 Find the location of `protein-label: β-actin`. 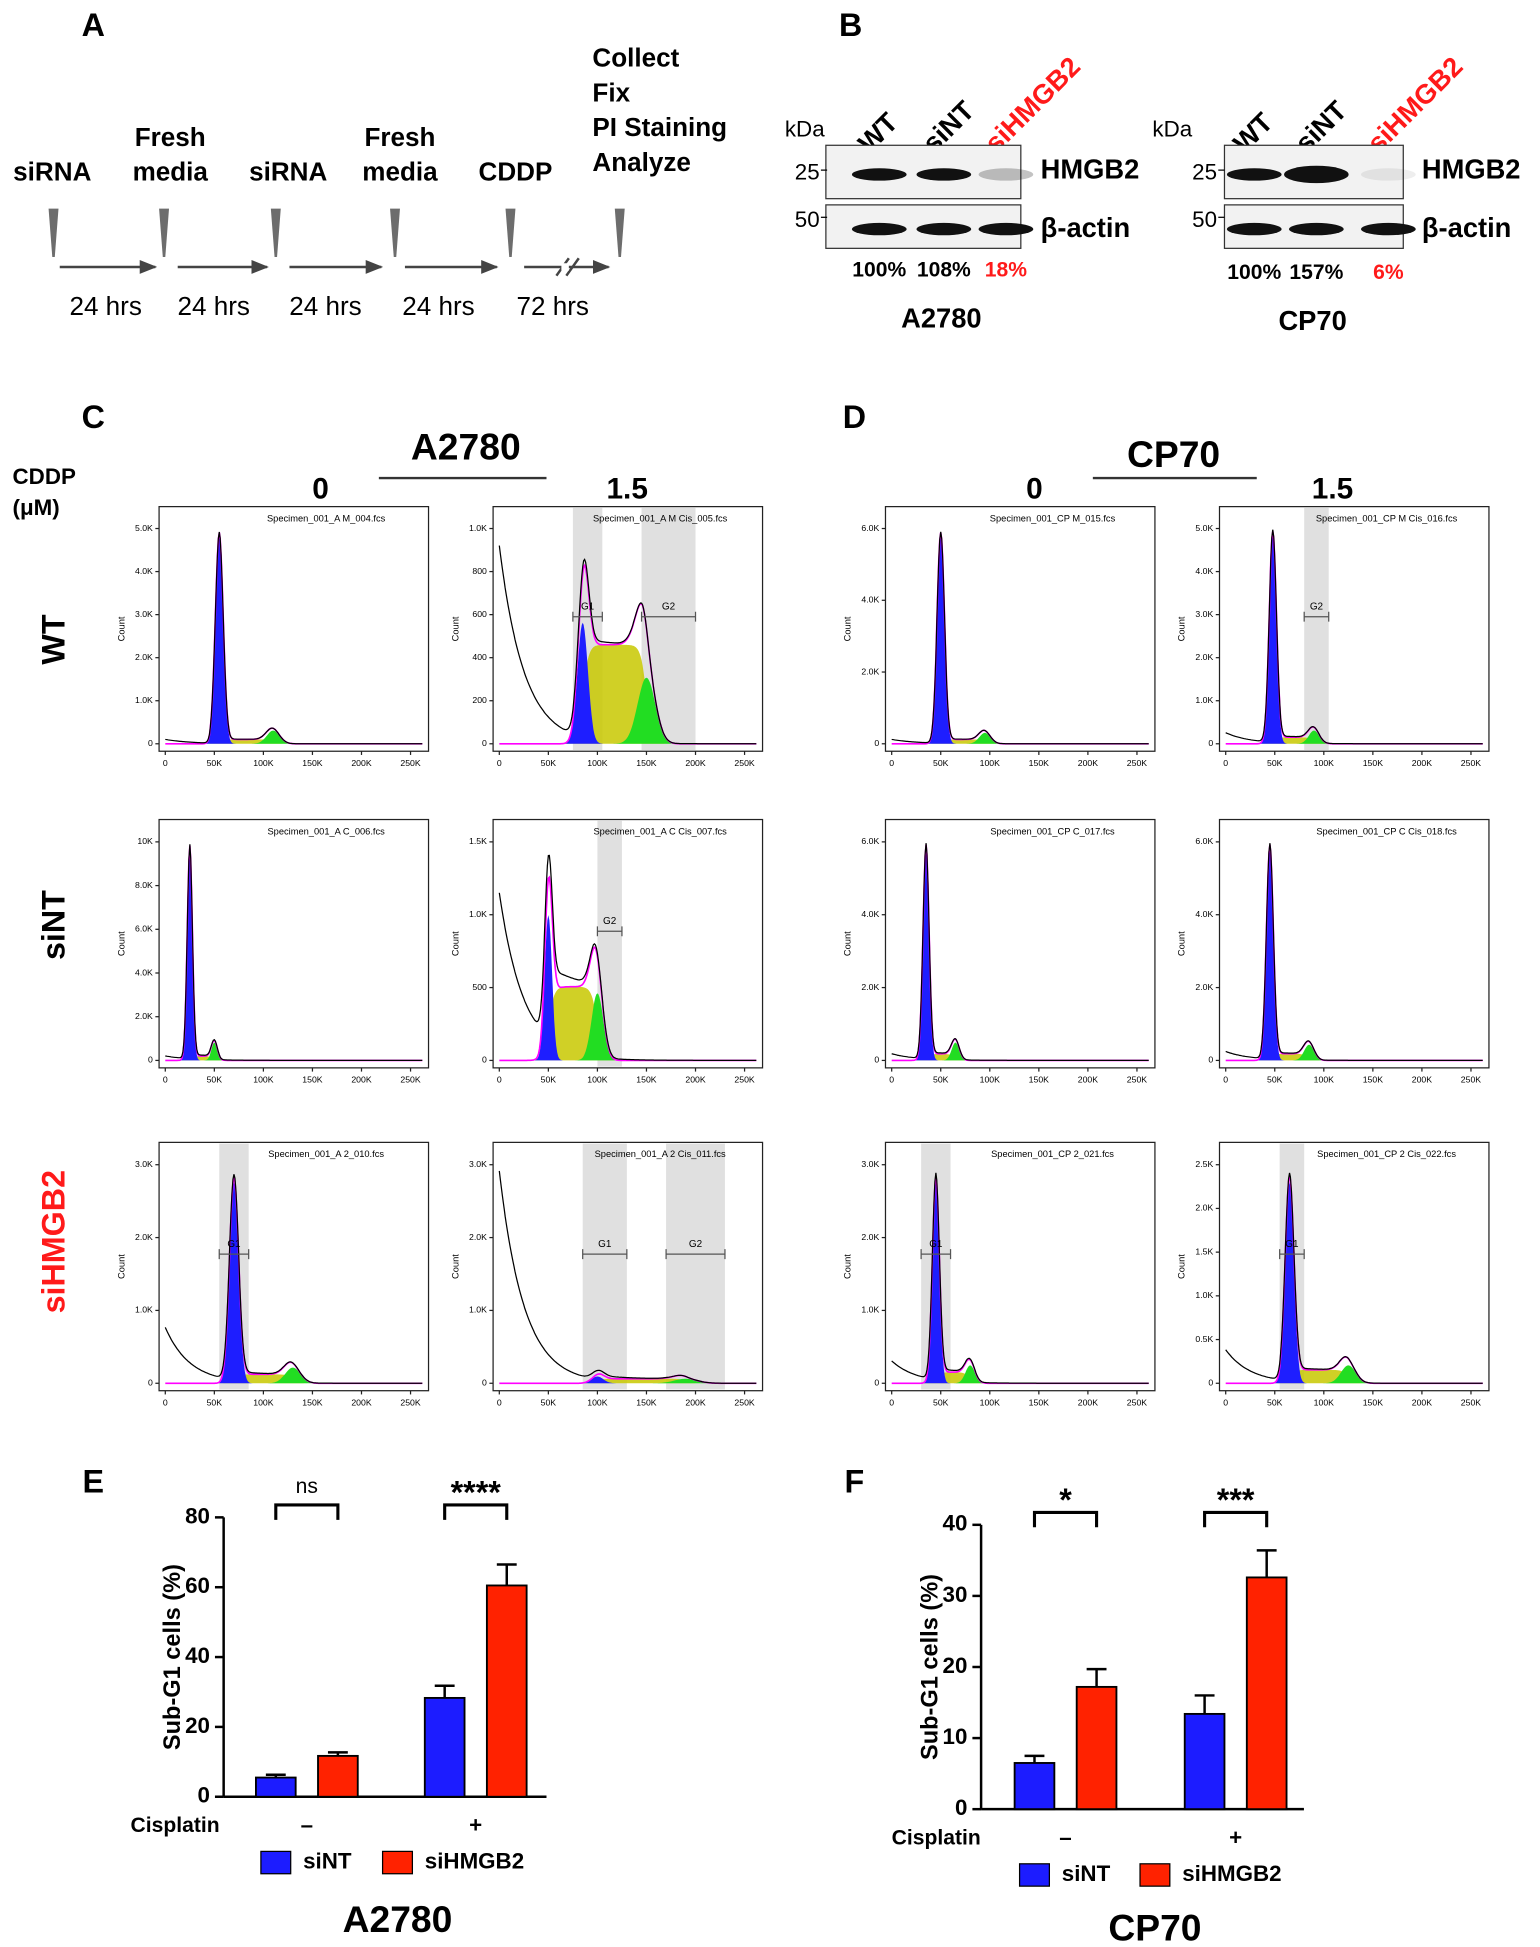

protein-label: β-actin is located at coordinates (1085, 227).